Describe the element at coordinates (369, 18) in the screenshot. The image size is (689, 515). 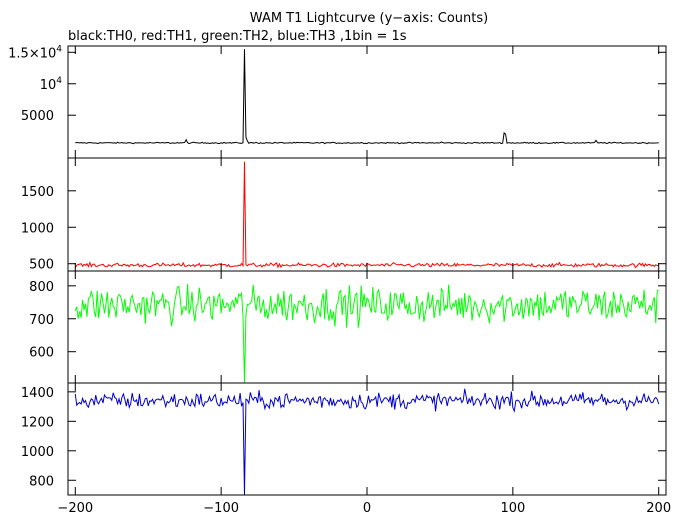
I see `chart-title: WAM T1 Lightcurve (y−axis: Counts)` at that location.